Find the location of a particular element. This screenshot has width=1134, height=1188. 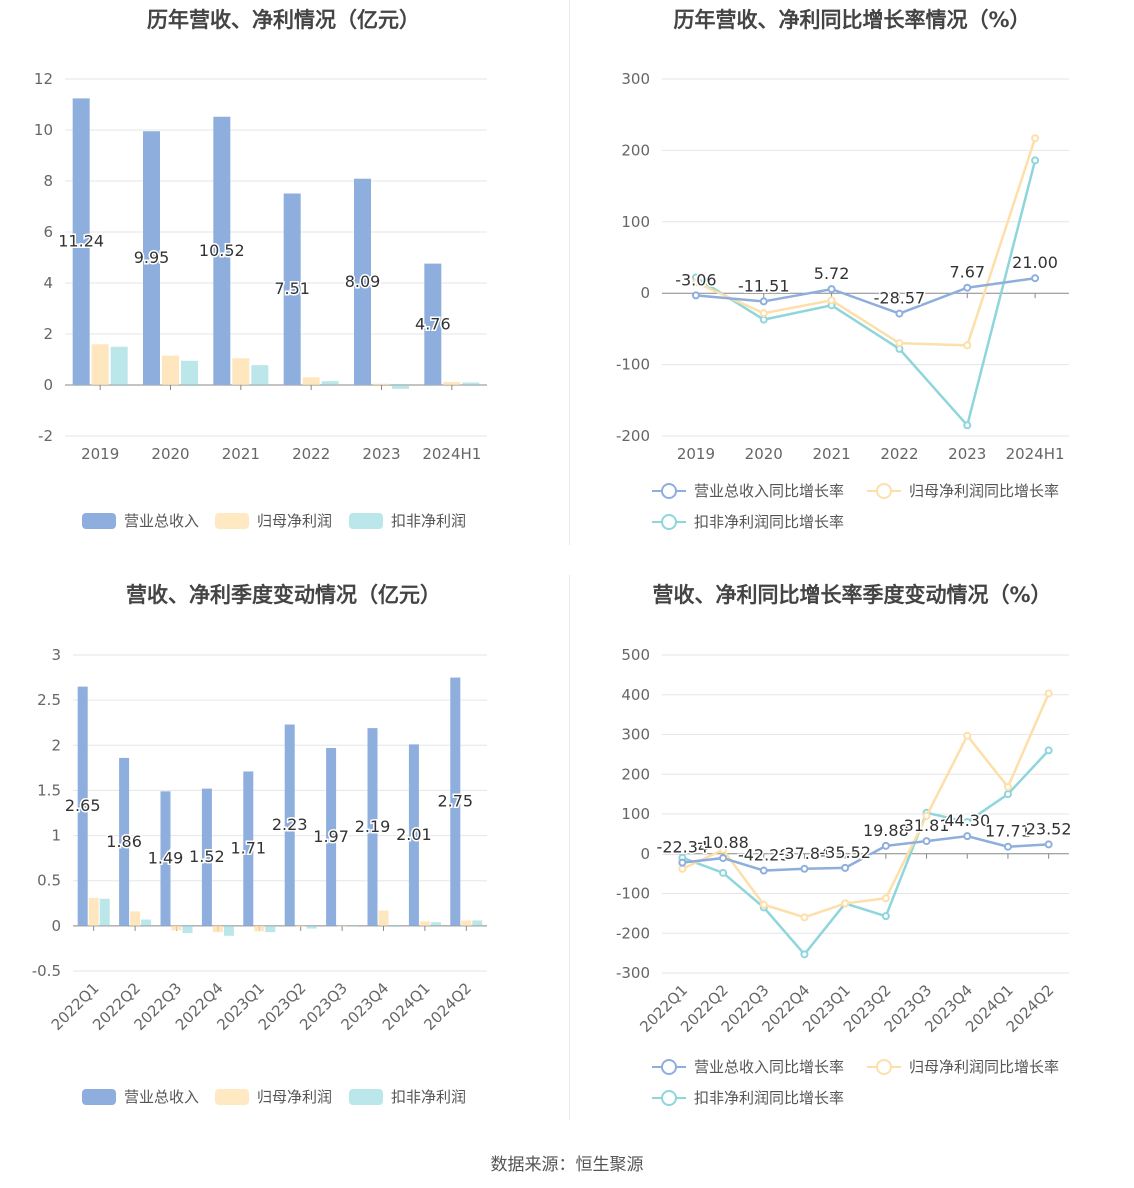

legend-label: 营业总收入同比增长率 is located at coordinates (769, 1067).